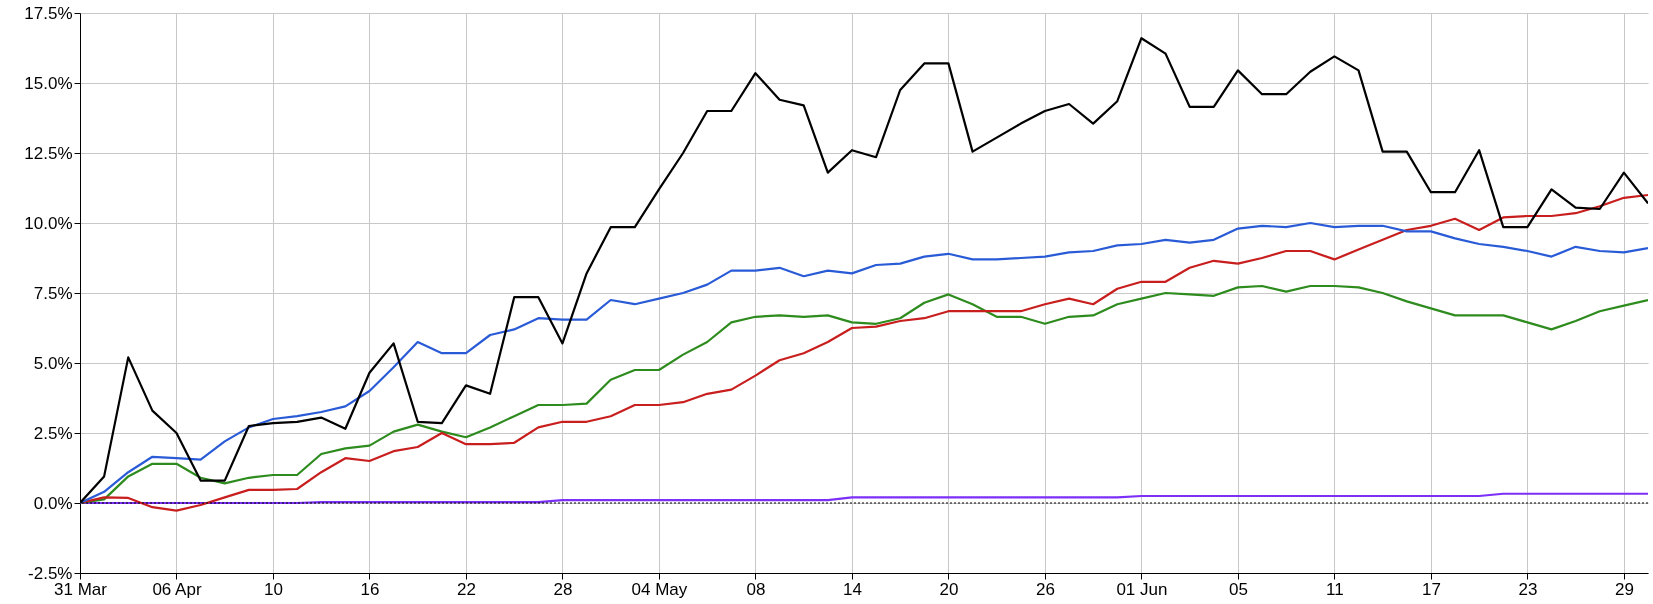 Image resolution: width=1653 pixels, height=604 pixels. What do you see at coordinates (852, 589) in the screenshot?
I see `x-tick-label: 14` at bounding box center [852, 589].